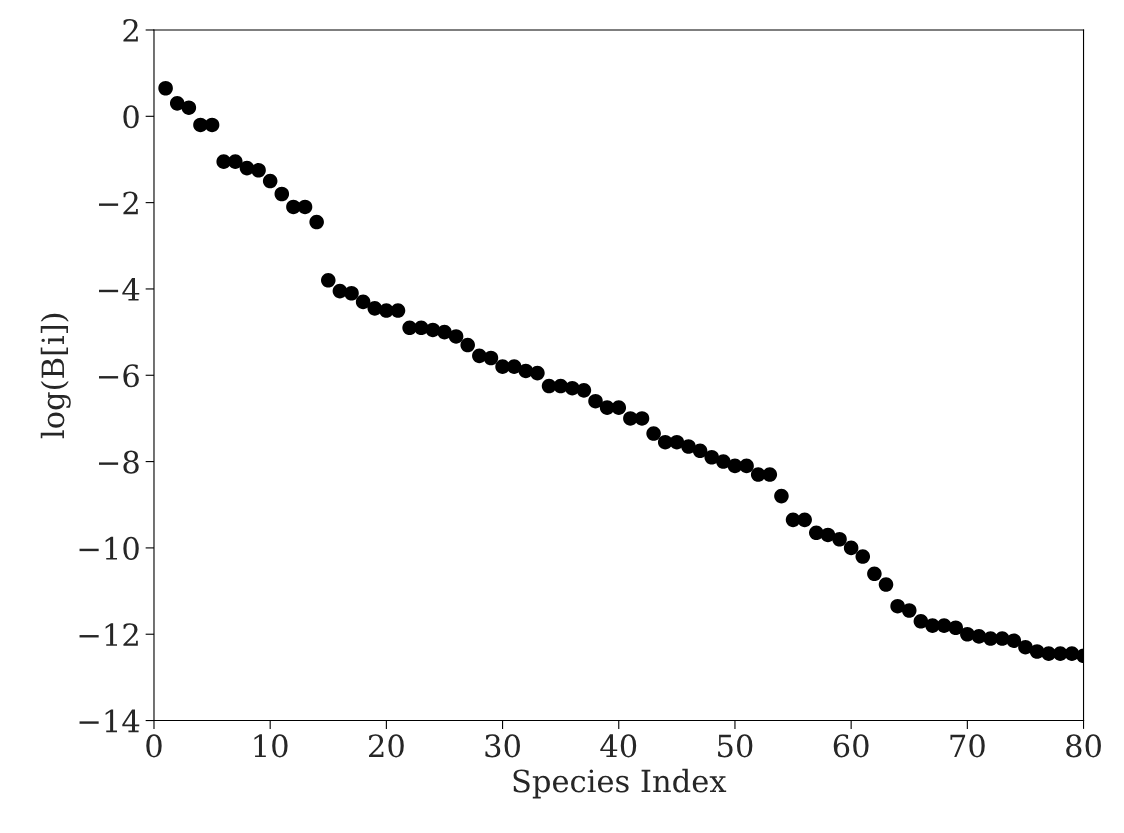 The height and width of the screenshot is (833, 1124). Describe the element at coordinates (618, 746) in the screenshot. I see `x-tick-label: 40` at that location.